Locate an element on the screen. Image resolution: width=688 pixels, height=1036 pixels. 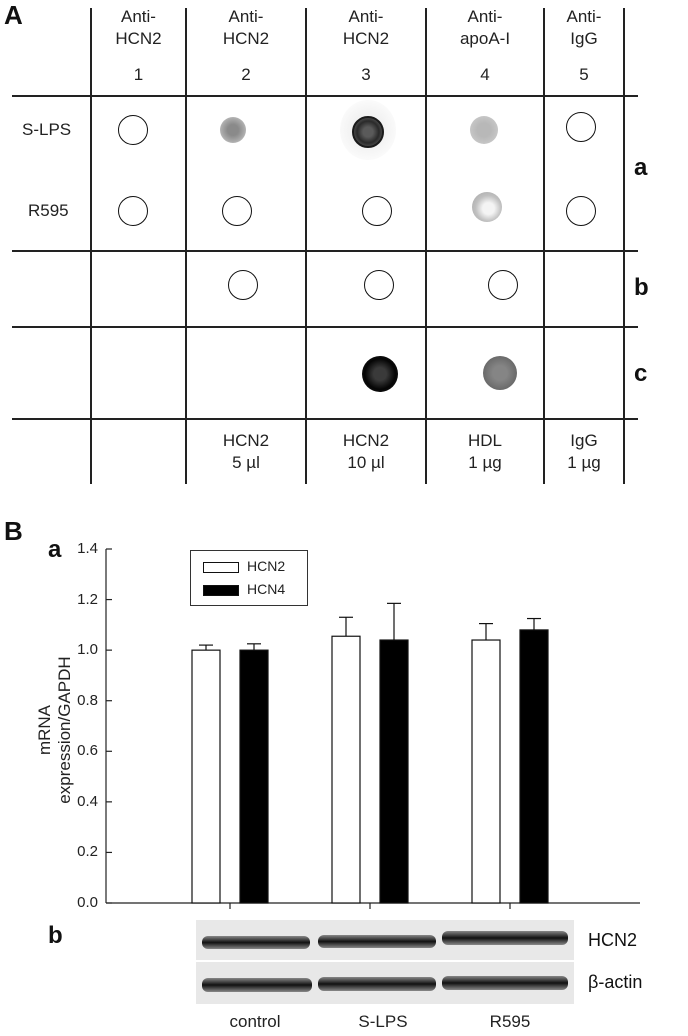
col-header-2-line1: Anti- is located at coordinates (246, 16).